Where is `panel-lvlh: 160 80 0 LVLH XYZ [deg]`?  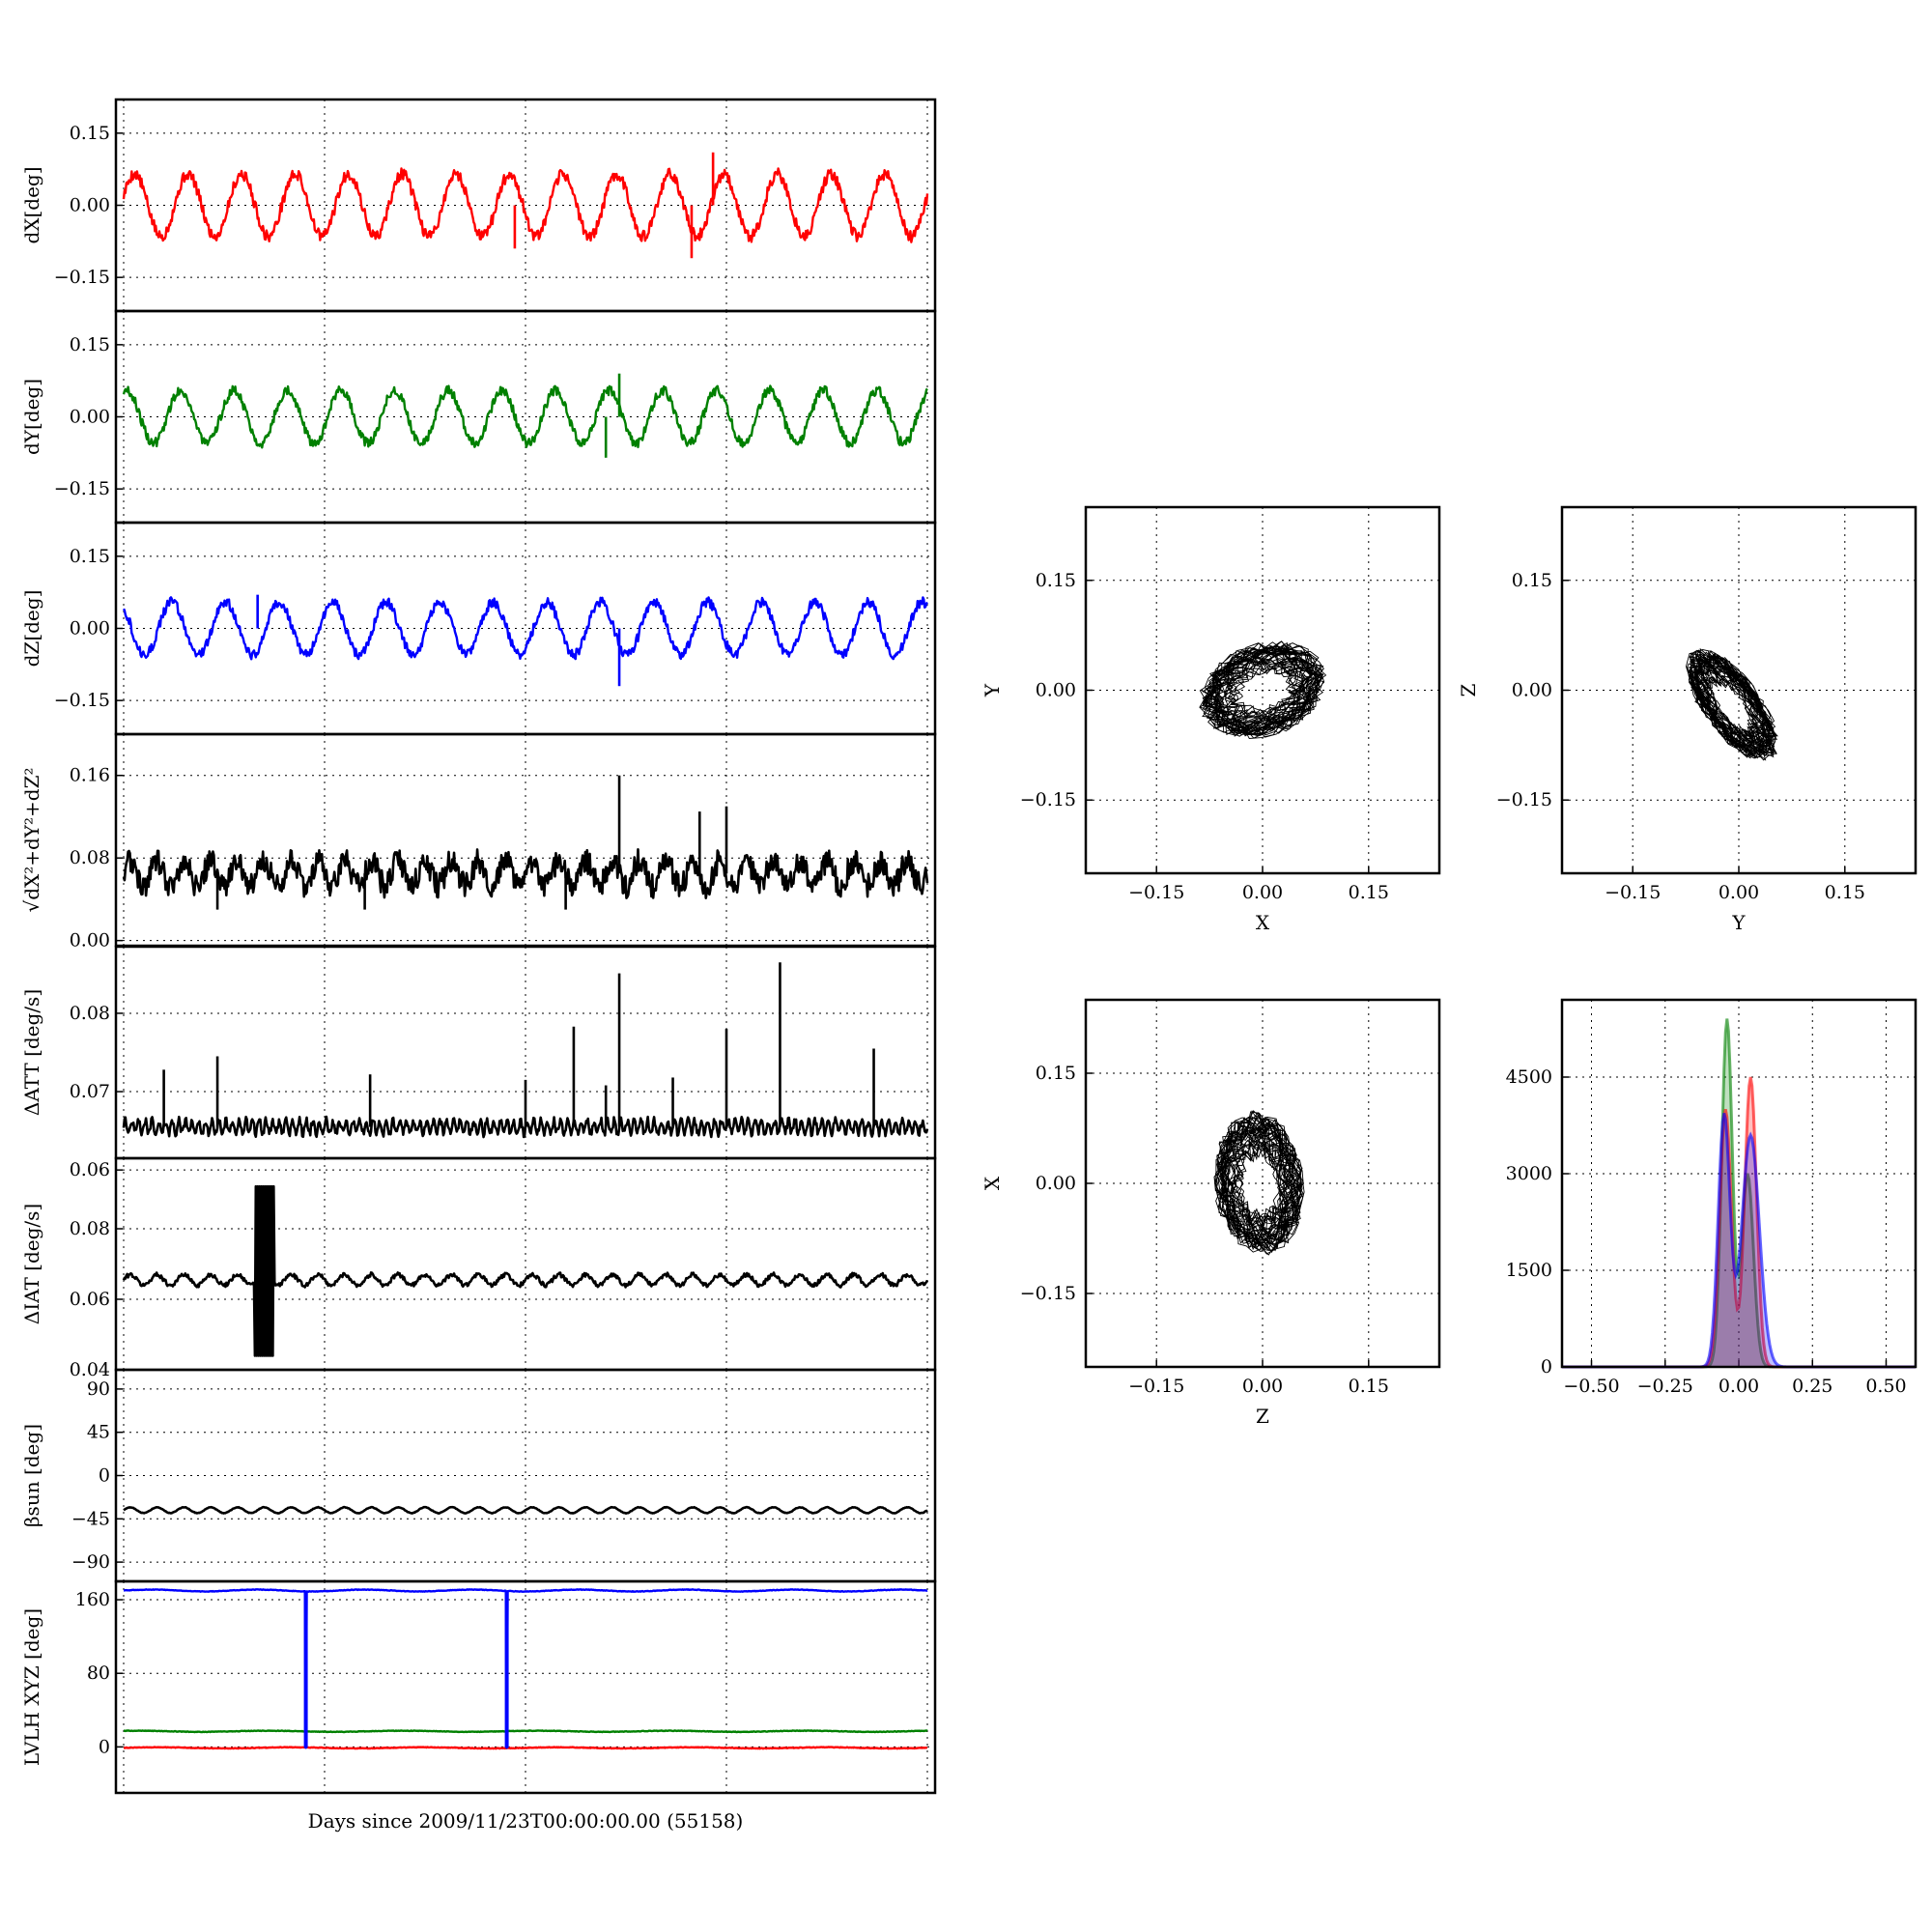
panel-lvlh: 160 80 0 LVLH XYZ [deg] is located at coordinates (478, 1687).